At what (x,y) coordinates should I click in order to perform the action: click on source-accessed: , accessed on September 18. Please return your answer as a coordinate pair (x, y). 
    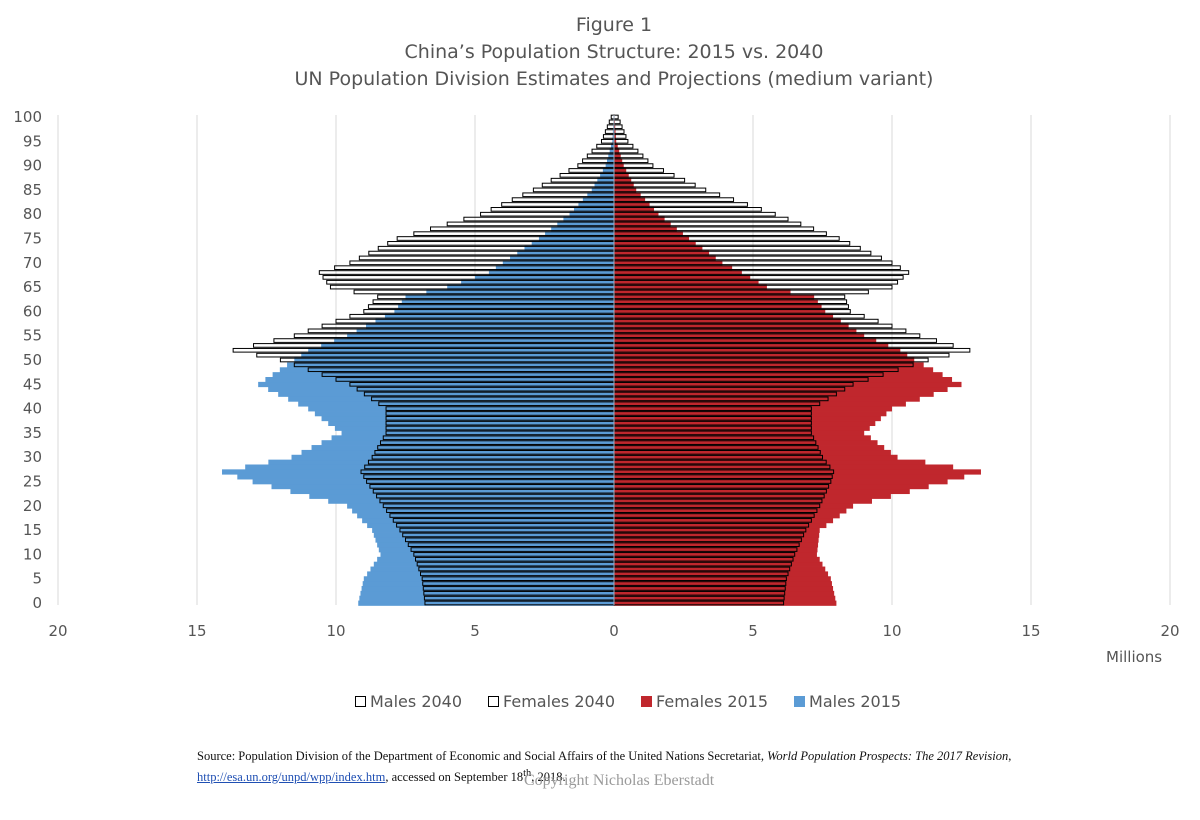
    Looking at the image, I should click on (454, 777).